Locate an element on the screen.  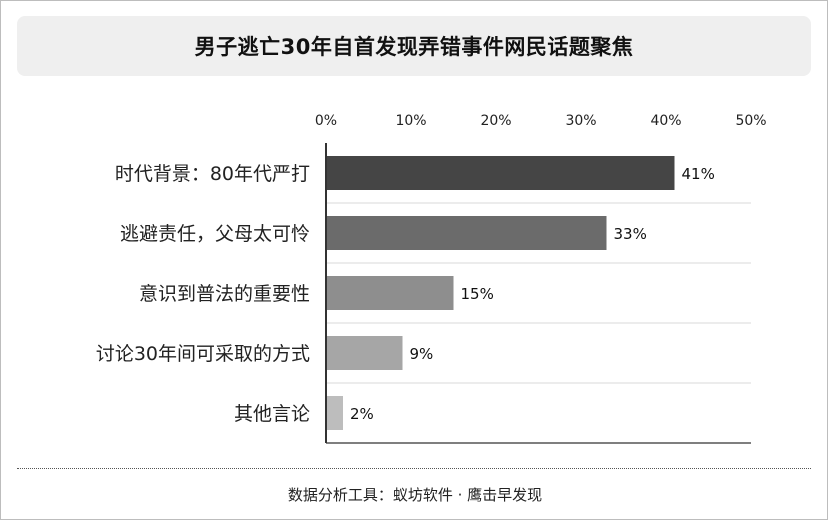
title-banner: 男子逃亡30年自首发现弄错事件网民话题聚焦 is located at coordinates (414, 46).